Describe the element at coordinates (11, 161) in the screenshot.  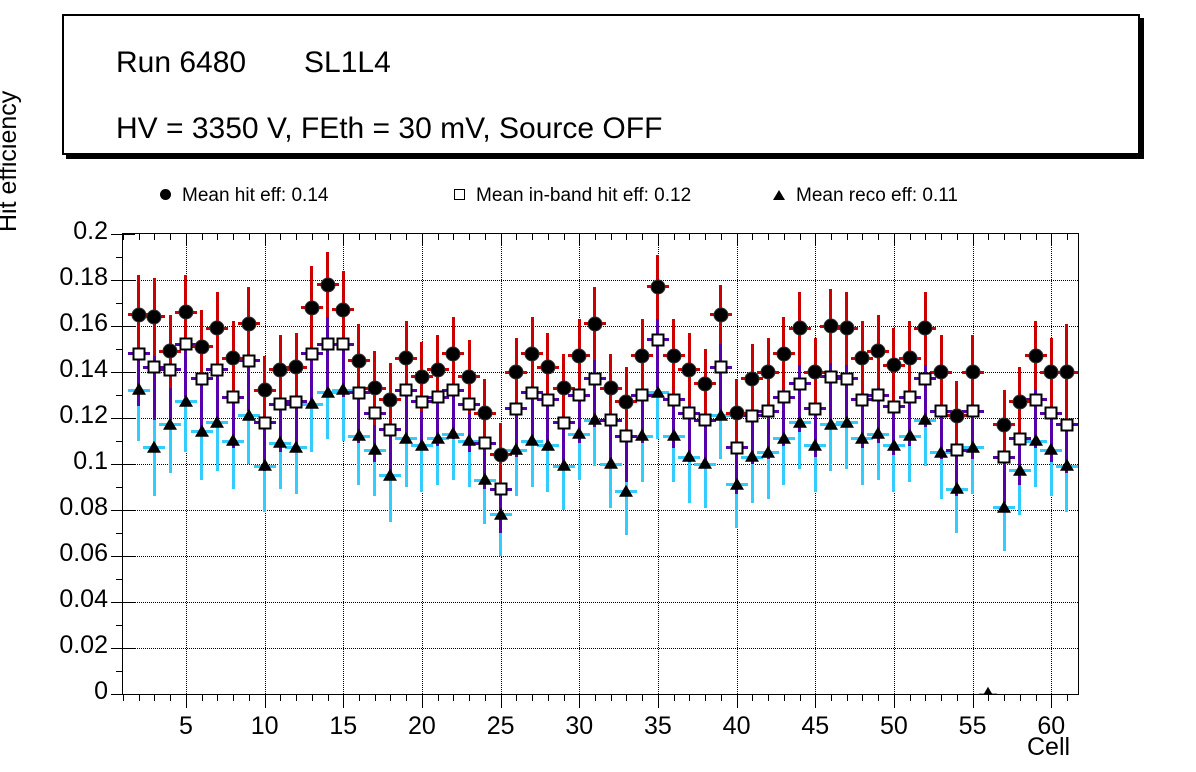
I see `y-axis-title: Hit efficiency` at that location.